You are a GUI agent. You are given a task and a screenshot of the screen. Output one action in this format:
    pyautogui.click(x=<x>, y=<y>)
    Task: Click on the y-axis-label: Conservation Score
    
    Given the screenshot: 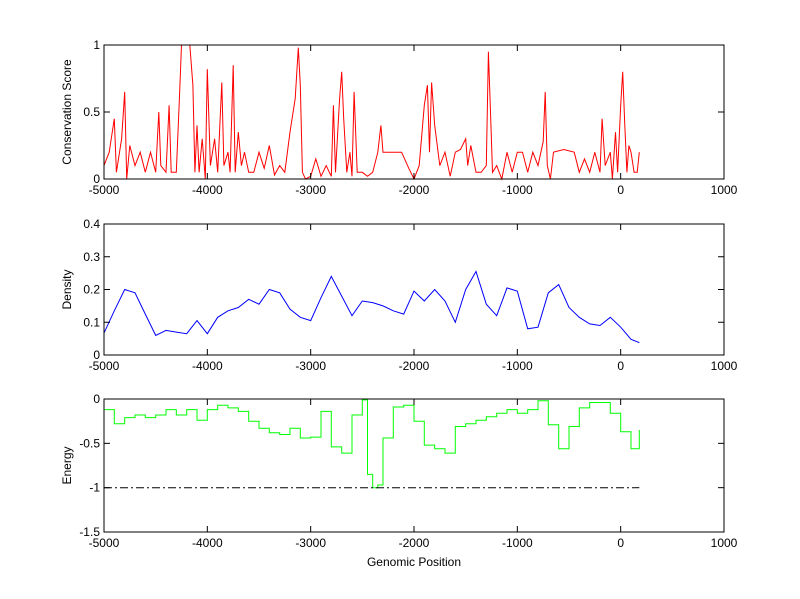 What is the action you would take?
    pyautogui.click(x=67, y=112)
    